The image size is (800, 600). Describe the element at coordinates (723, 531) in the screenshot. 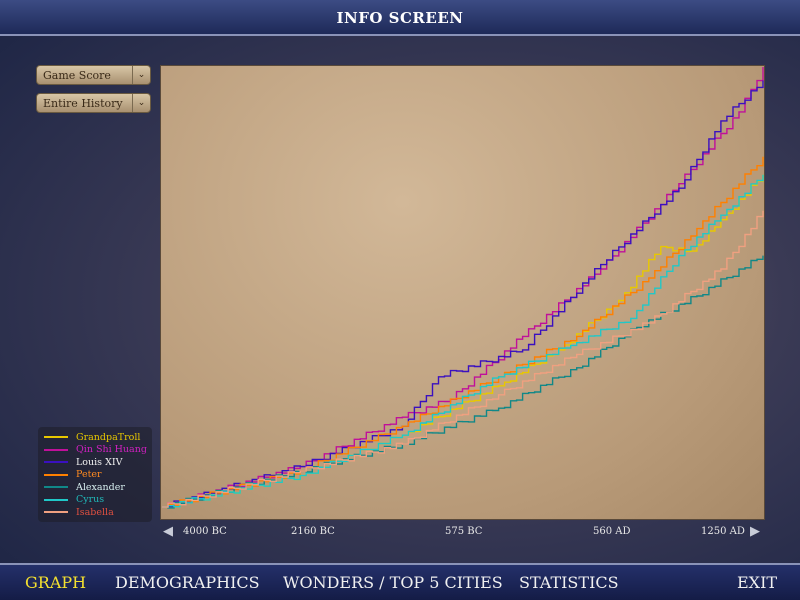

I see `x-tick-label: 1250 AD` at that location.